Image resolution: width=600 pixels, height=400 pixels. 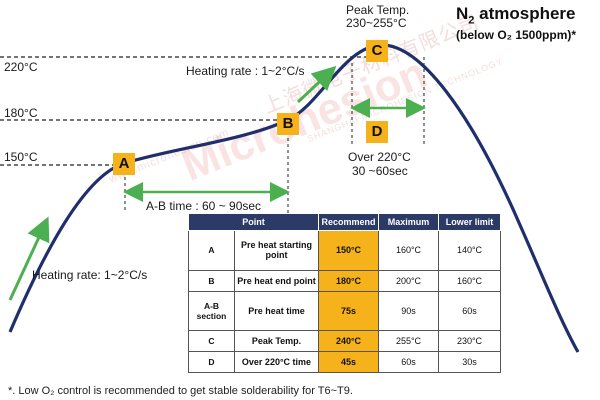 I want to click on point-marker-c: C, so click(x=377, y=51).